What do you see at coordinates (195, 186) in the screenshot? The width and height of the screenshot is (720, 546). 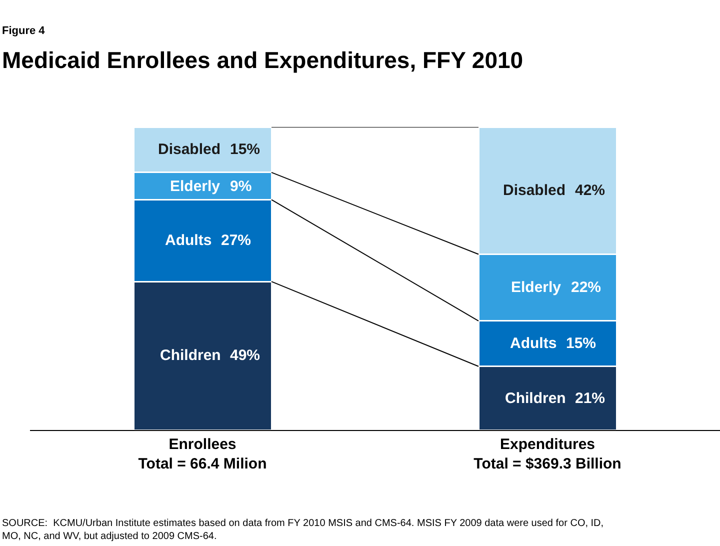 I see `series-label: Elderly` at bounding box center [195, 186].